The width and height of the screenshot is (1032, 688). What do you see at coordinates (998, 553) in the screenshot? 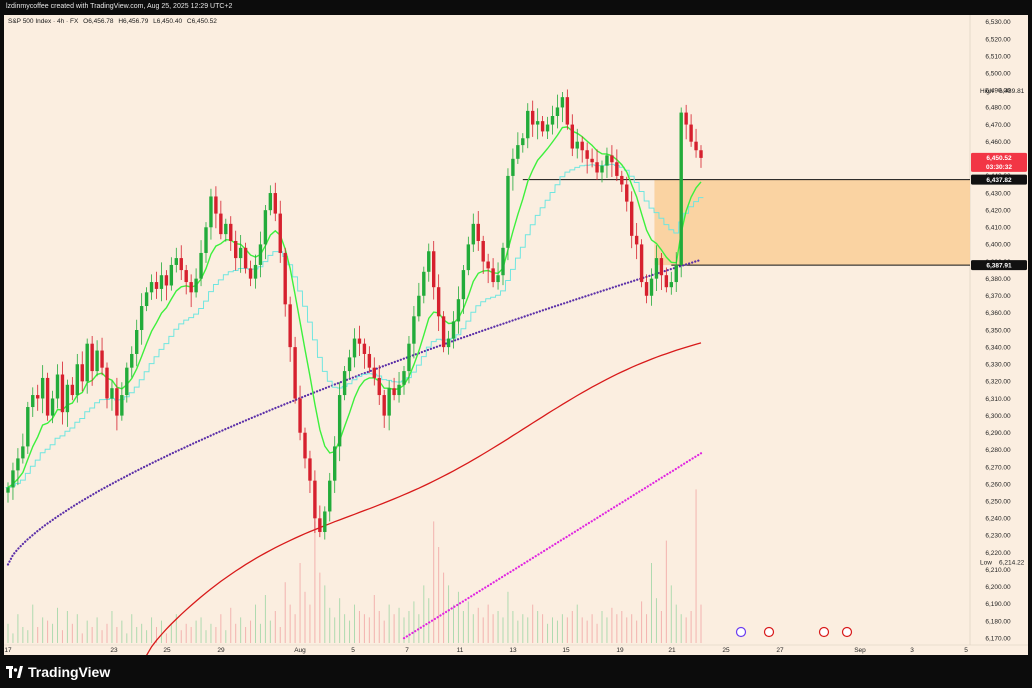
I see `price-tick-label: 6,220.00` at bounding box center [998, 553].